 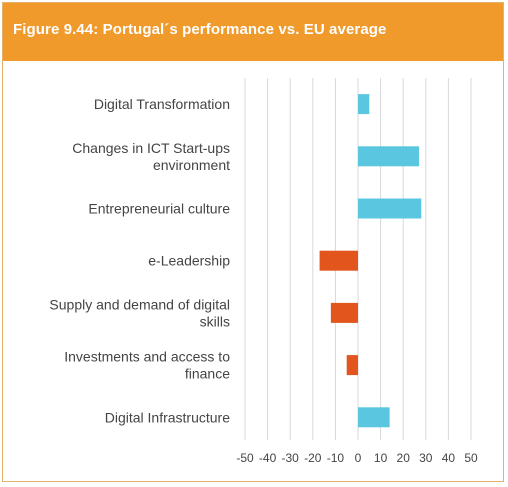 I want to click on x-tick-label: -40, so click(x=268, y=458).